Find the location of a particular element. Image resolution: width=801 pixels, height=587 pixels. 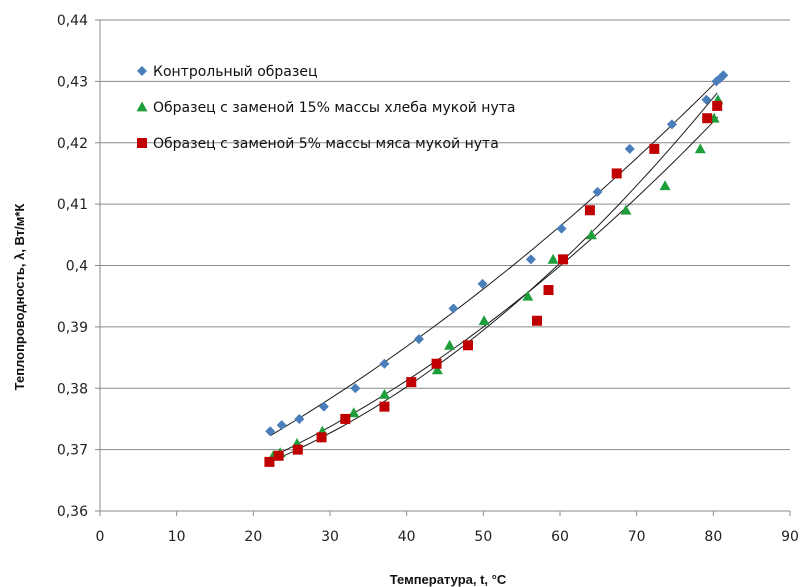

x-tick-label: 10 is located at coordinates (177, 537).